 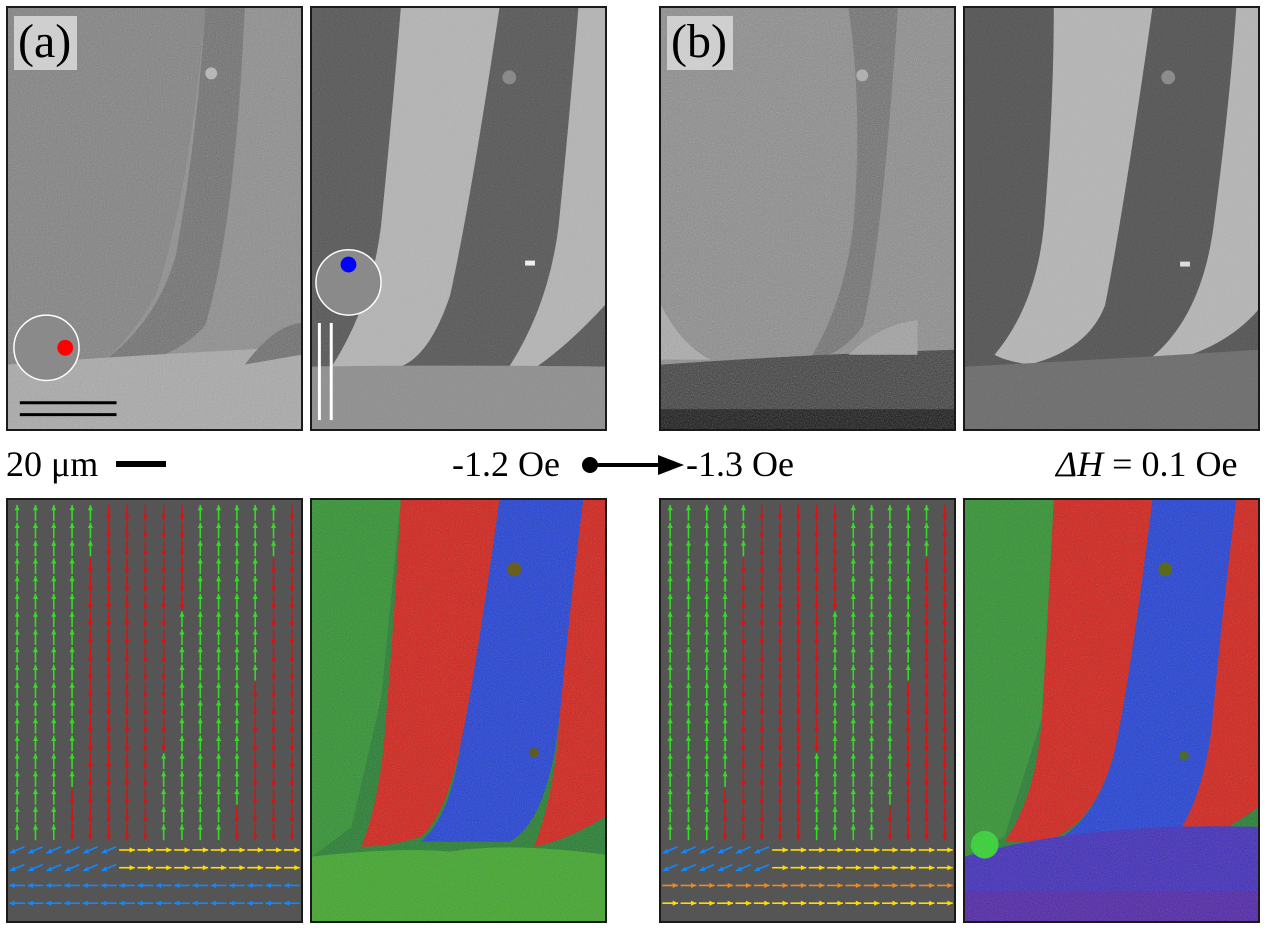 I want to click on moke-image-b-left: (b), so click(x=807, y=218).